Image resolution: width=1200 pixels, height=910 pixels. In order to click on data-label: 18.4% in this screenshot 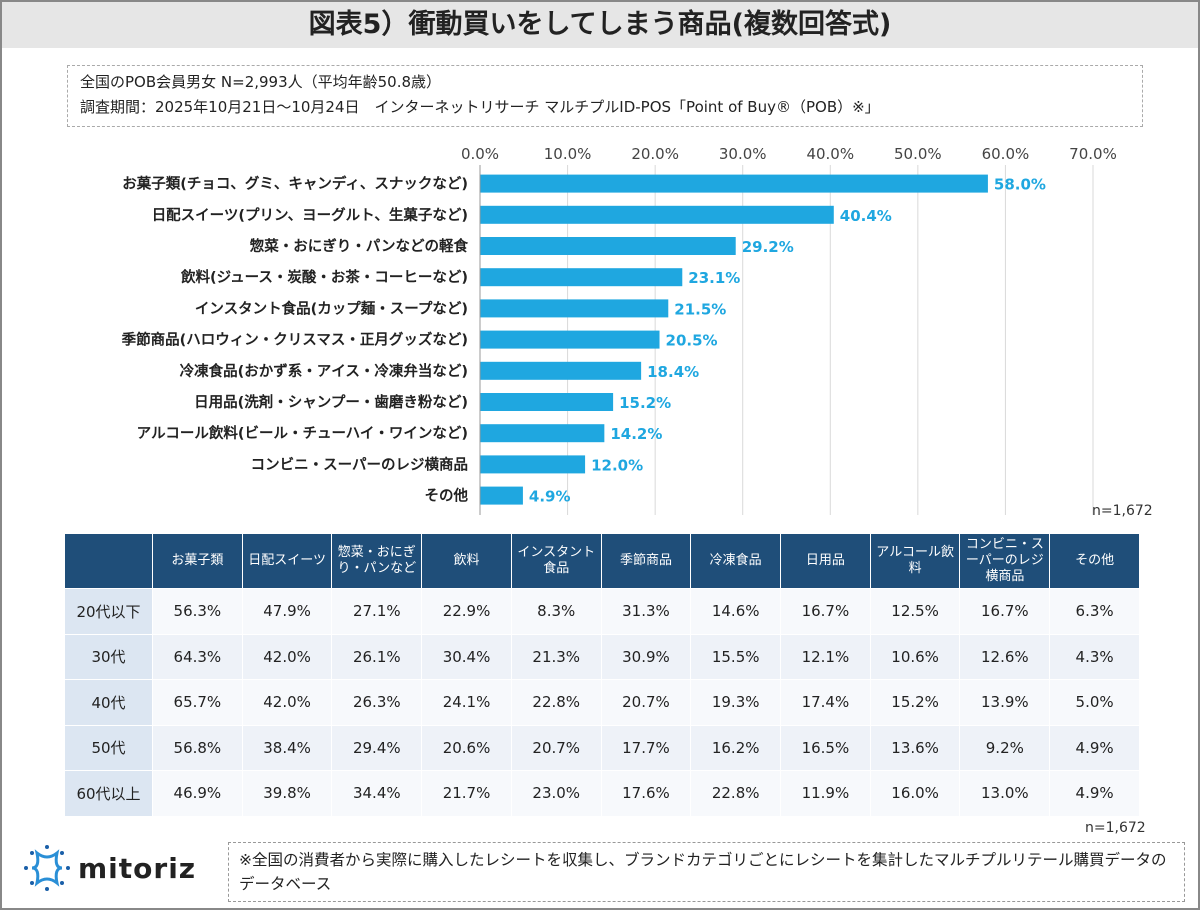, I will do `click(673, 372)`.